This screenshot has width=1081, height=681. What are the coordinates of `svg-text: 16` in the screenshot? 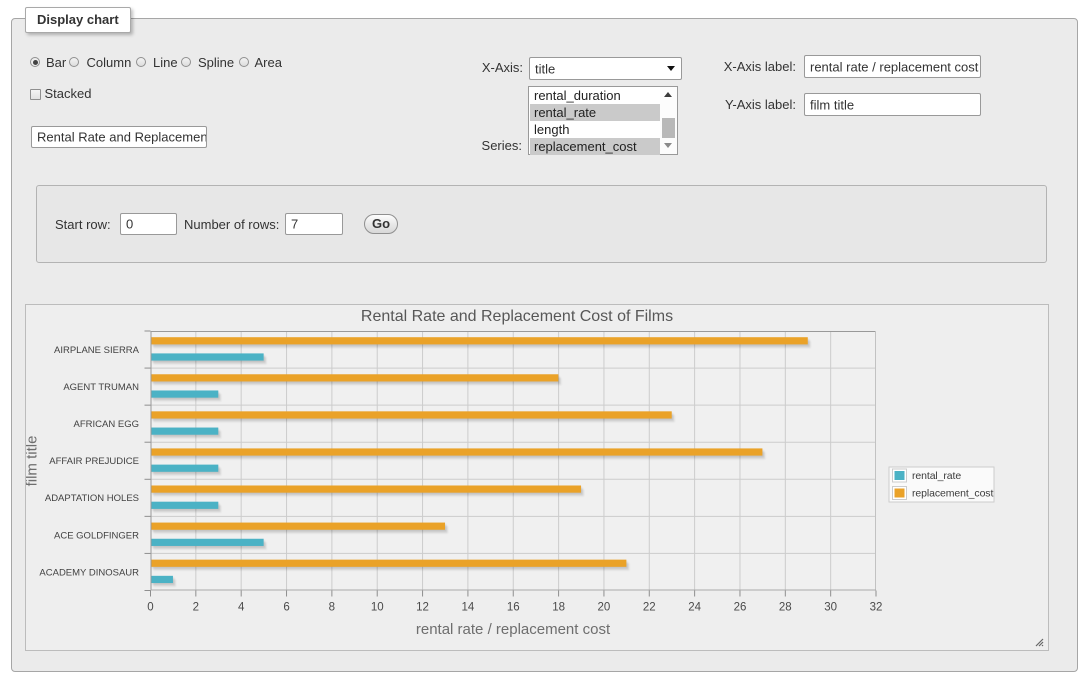 It's located at (513, 608).